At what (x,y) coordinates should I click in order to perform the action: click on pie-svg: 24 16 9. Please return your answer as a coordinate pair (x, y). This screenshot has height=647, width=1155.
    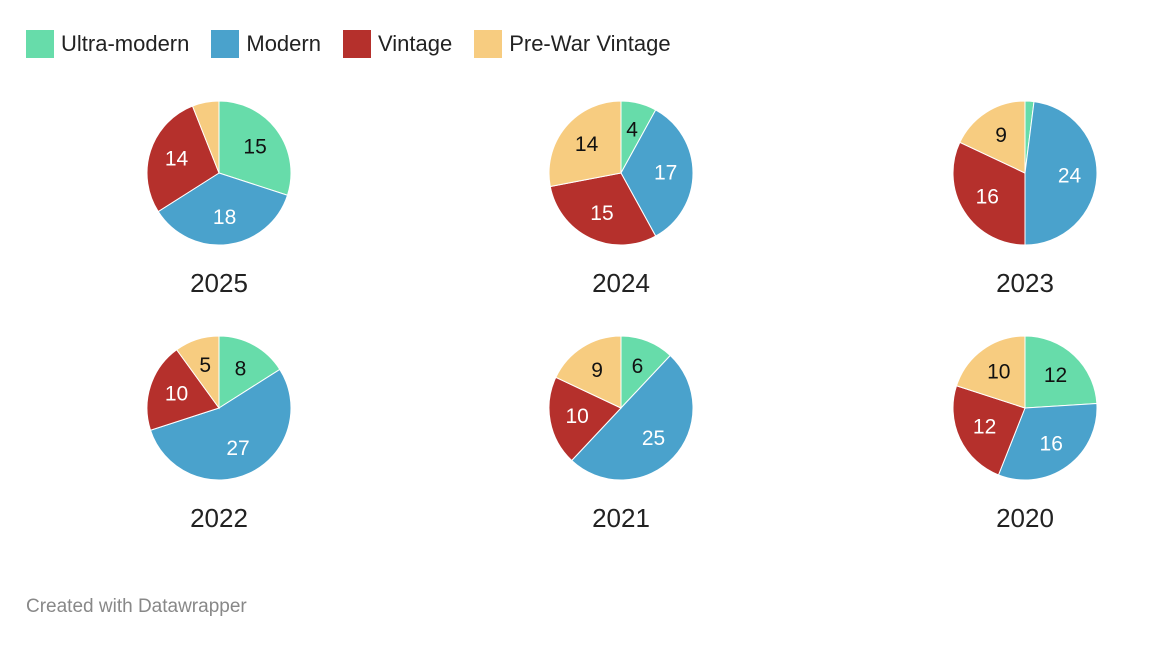
    Looking at the image, I should click on (1025, 173).